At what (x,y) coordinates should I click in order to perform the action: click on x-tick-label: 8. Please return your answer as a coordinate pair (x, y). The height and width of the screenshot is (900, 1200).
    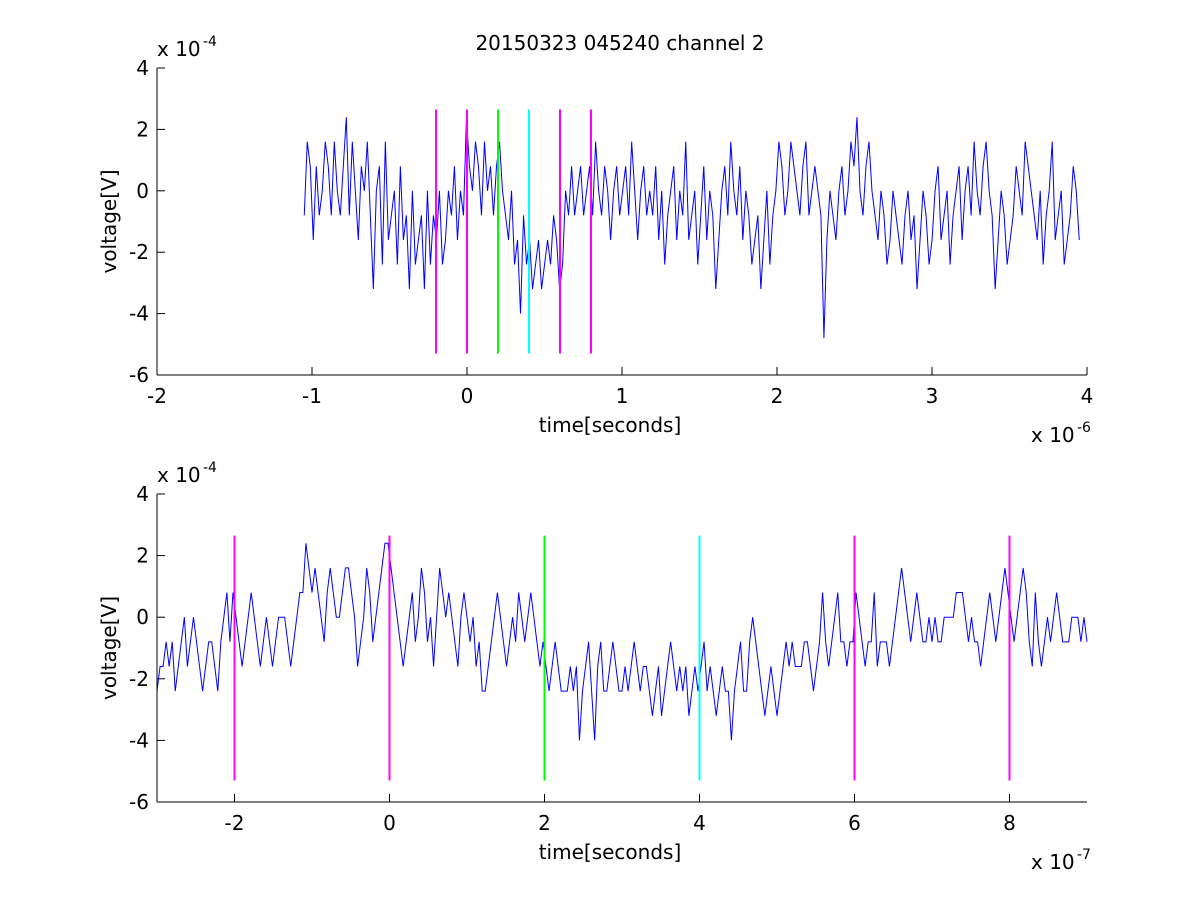
    Looking at the image, I should click on (1009, 823).